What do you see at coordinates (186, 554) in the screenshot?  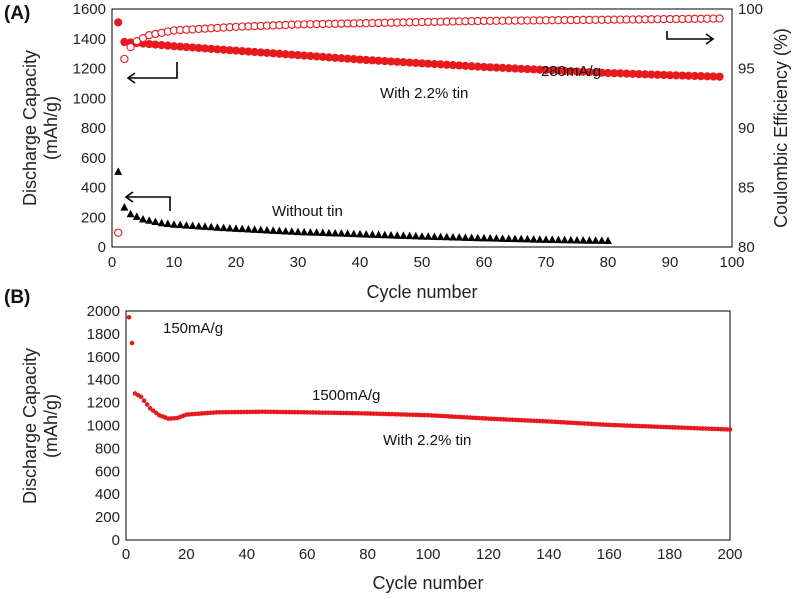 I see `x-tick-label: 20` at bounding box center [186, 554].